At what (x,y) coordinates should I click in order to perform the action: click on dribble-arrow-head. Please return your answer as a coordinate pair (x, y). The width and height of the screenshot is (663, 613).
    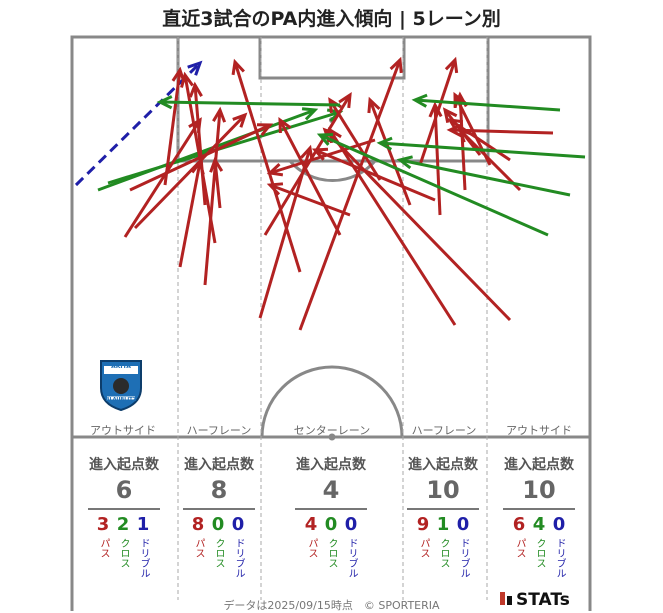
    Looking at the image, I should click on (195, 68).